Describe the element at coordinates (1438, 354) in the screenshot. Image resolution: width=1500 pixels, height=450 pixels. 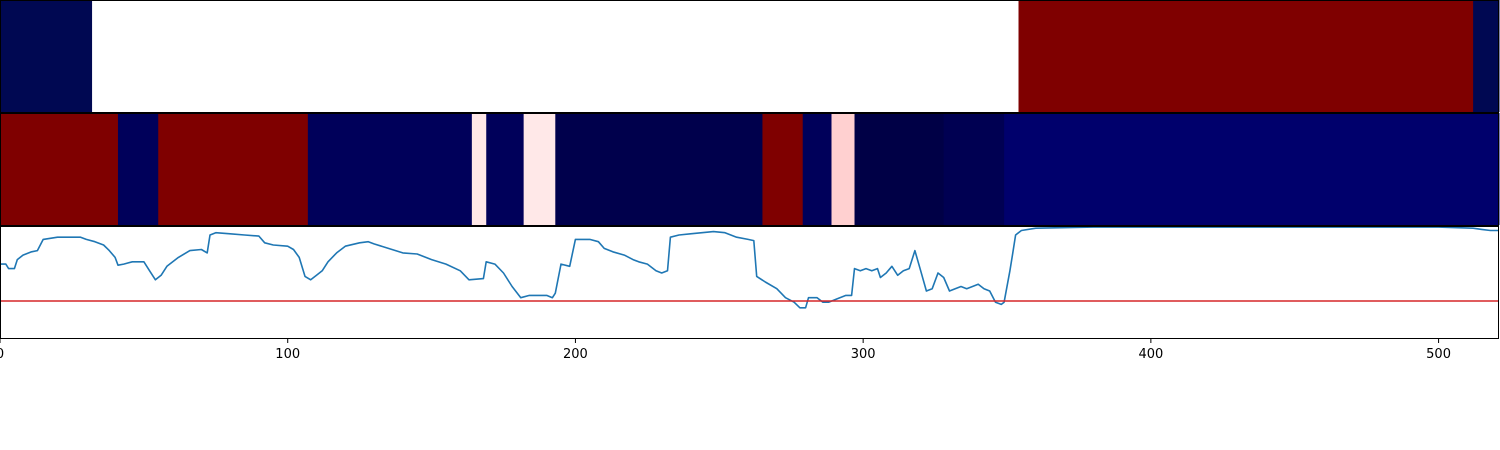
I see `x-tick-label: 500` at that location.